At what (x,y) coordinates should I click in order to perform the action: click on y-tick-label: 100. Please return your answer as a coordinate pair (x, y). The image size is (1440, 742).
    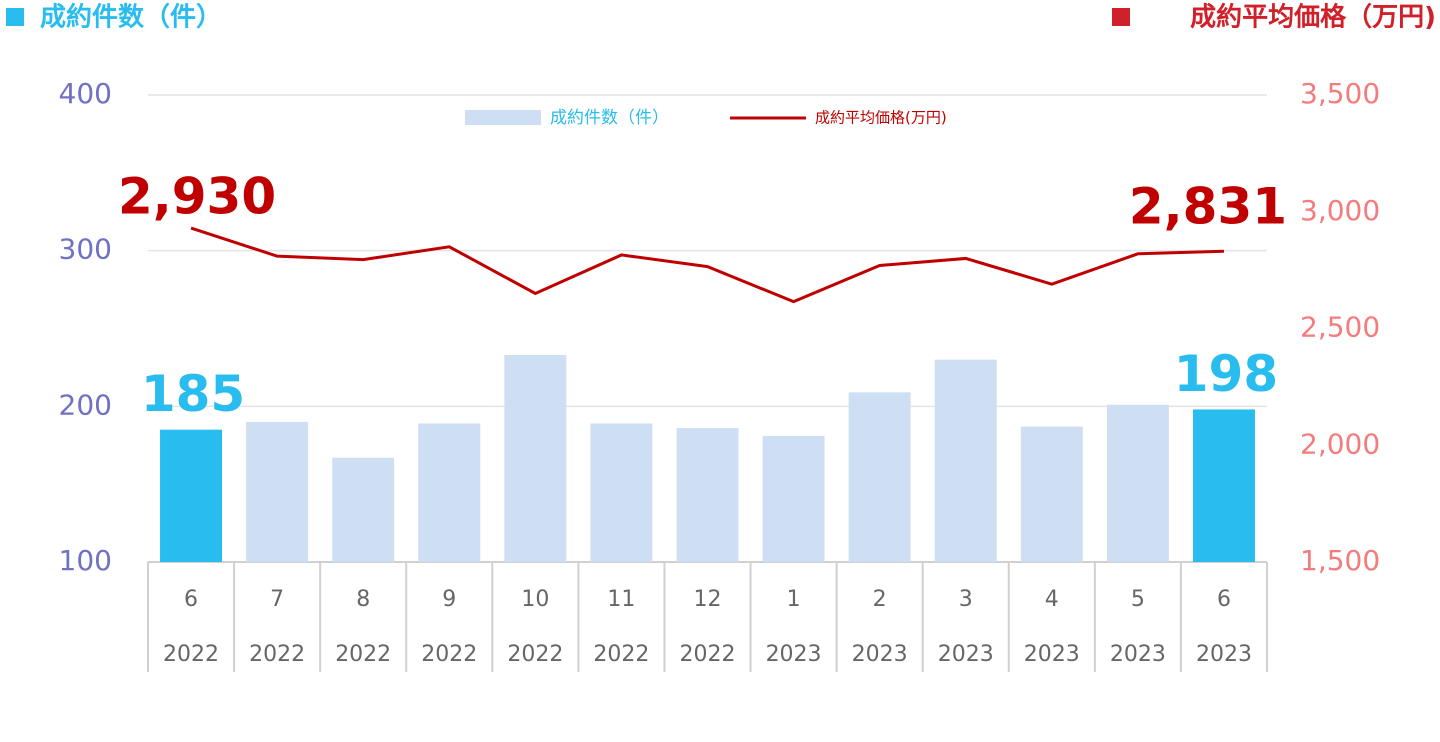
    Looking at the image, I should click on (85, 560).